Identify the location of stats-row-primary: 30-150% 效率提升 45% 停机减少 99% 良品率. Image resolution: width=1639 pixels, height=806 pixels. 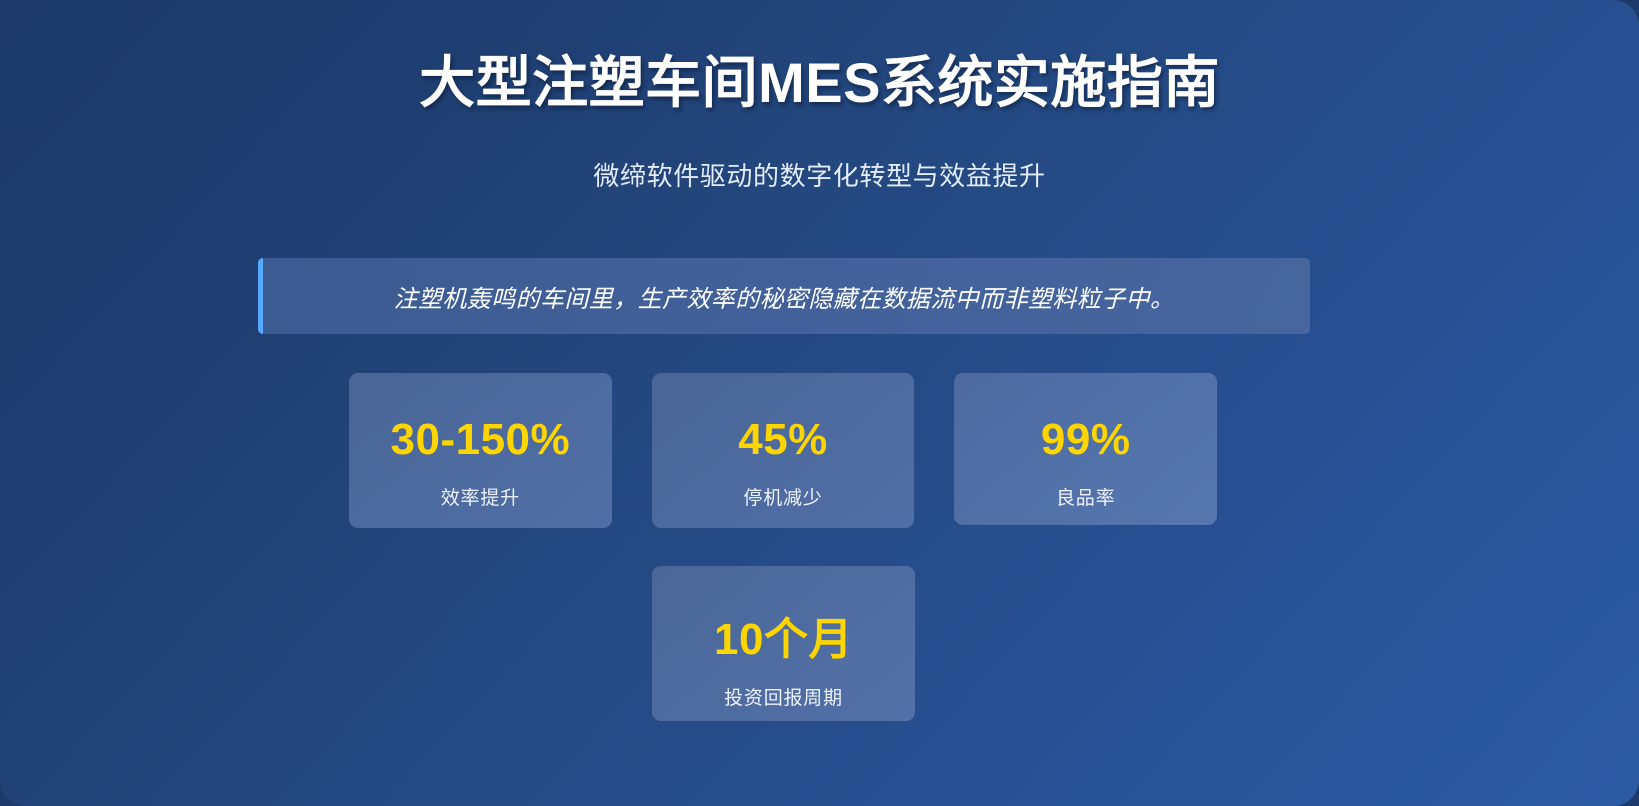
(783, 450).